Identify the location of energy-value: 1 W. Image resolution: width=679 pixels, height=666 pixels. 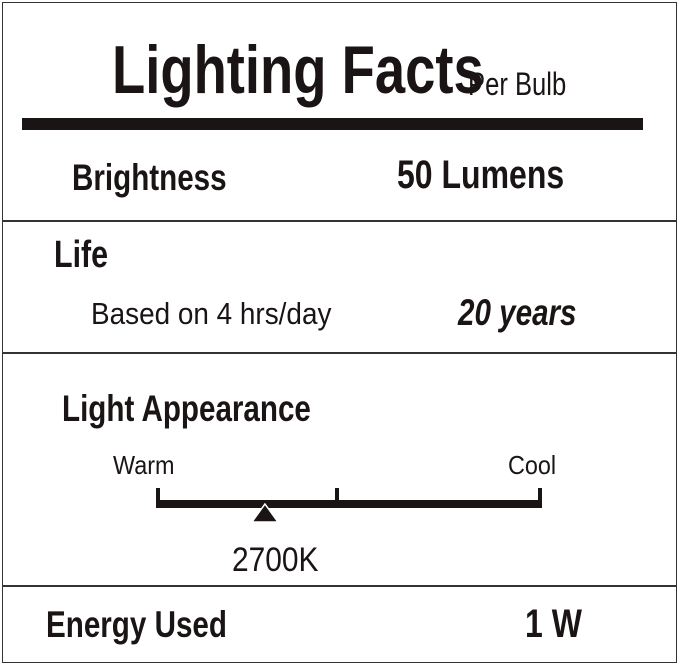
(553, 624).